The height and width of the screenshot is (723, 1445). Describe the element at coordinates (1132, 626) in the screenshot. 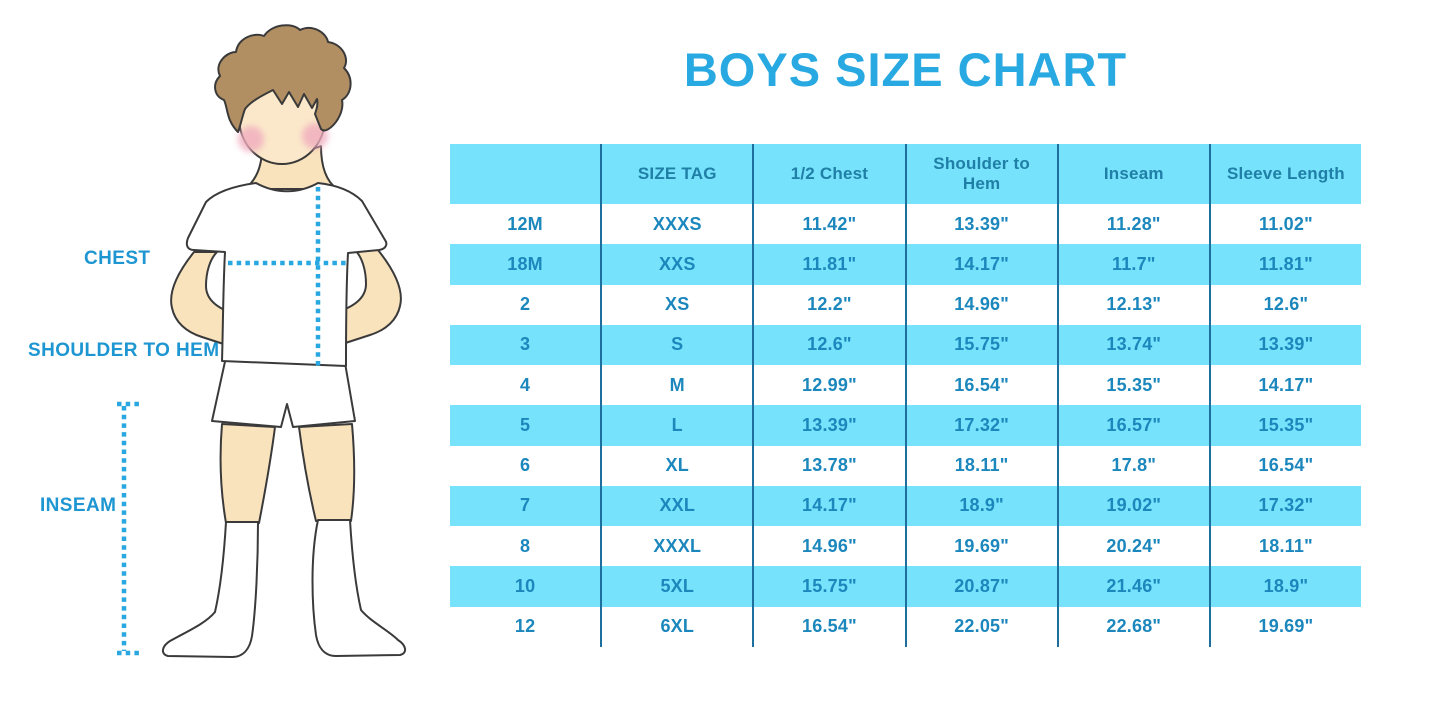

I see `measurement-cell: 22.68"` at that location.